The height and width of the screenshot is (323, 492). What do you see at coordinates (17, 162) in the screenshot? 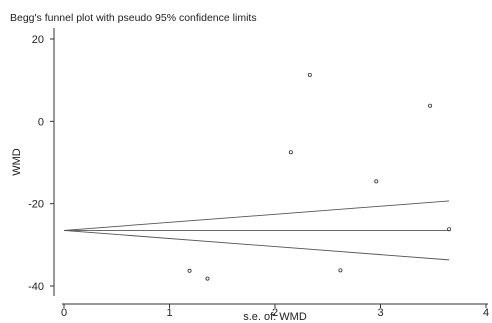
I see `y-axis-label: WMD` at bounding box center [17, 162].